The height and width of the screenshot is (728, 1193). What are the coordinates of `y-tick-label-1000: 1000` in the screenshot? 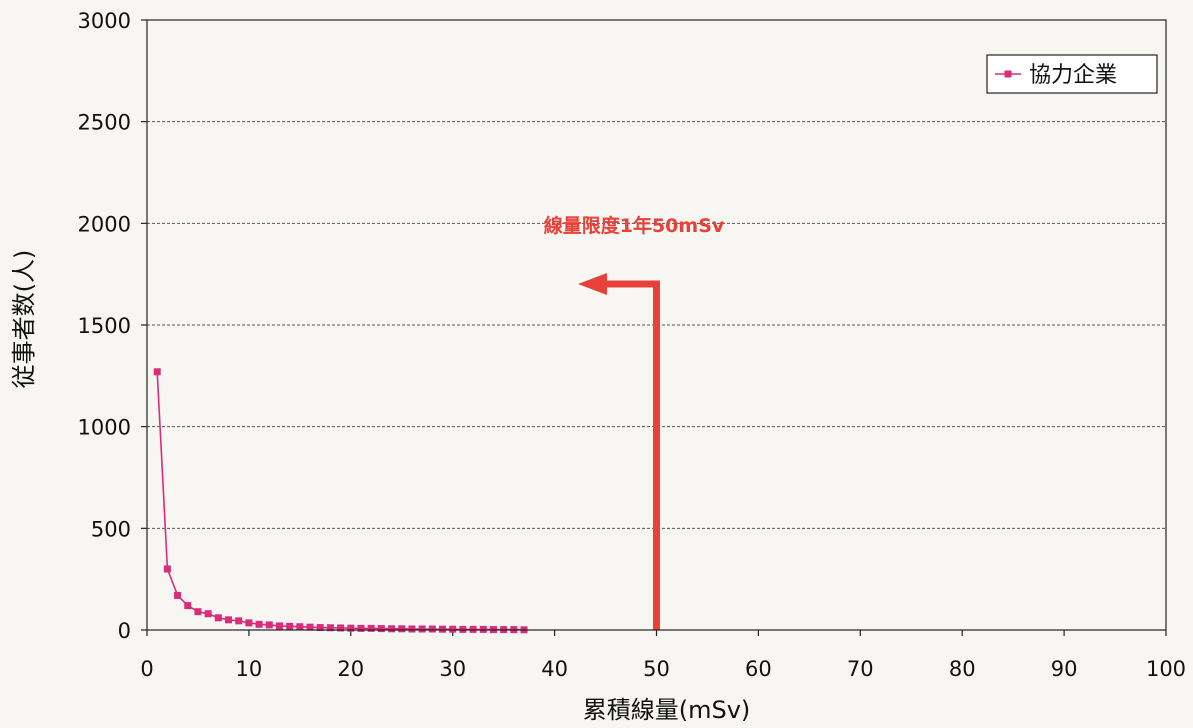 It's located at (104, 428).